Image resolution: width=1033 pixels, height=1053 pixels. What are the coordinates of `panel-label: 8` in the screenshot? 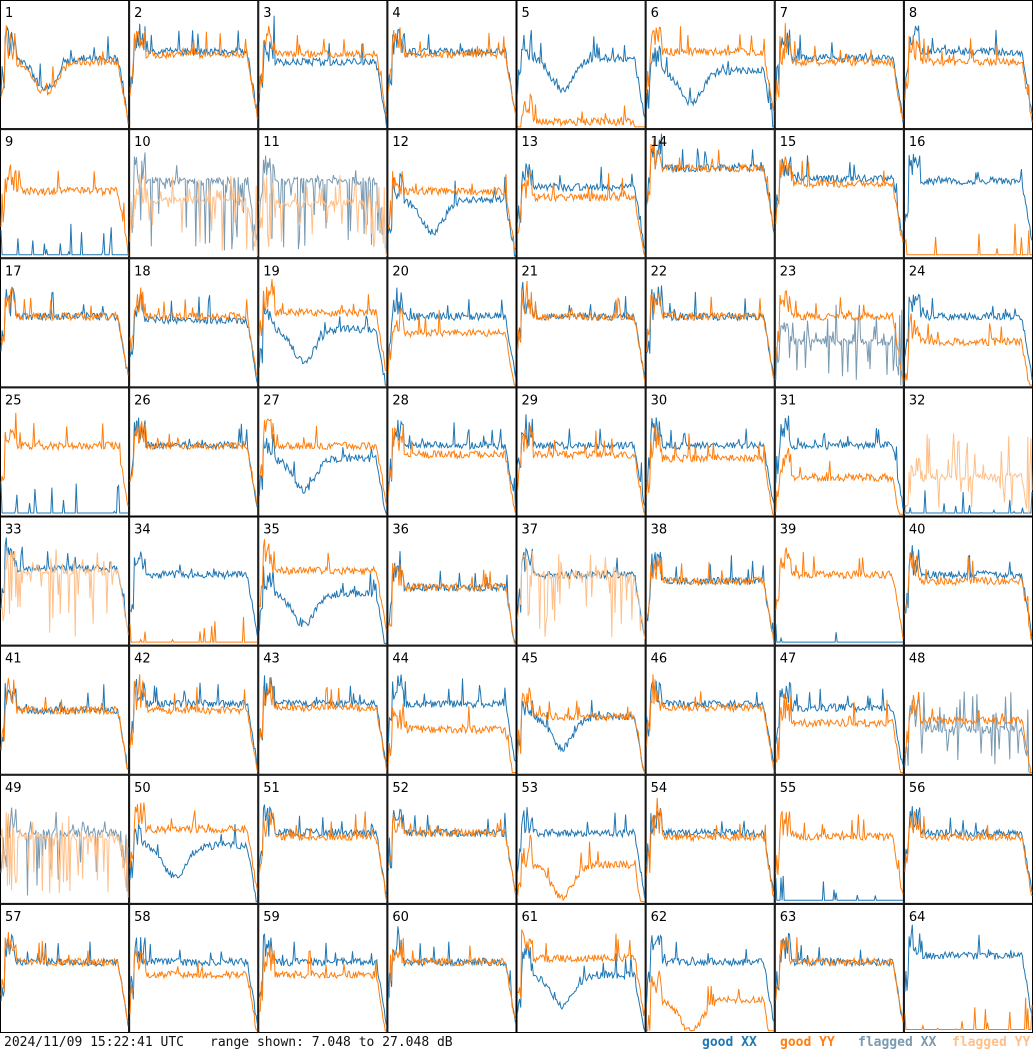 It's located at (913, 13).